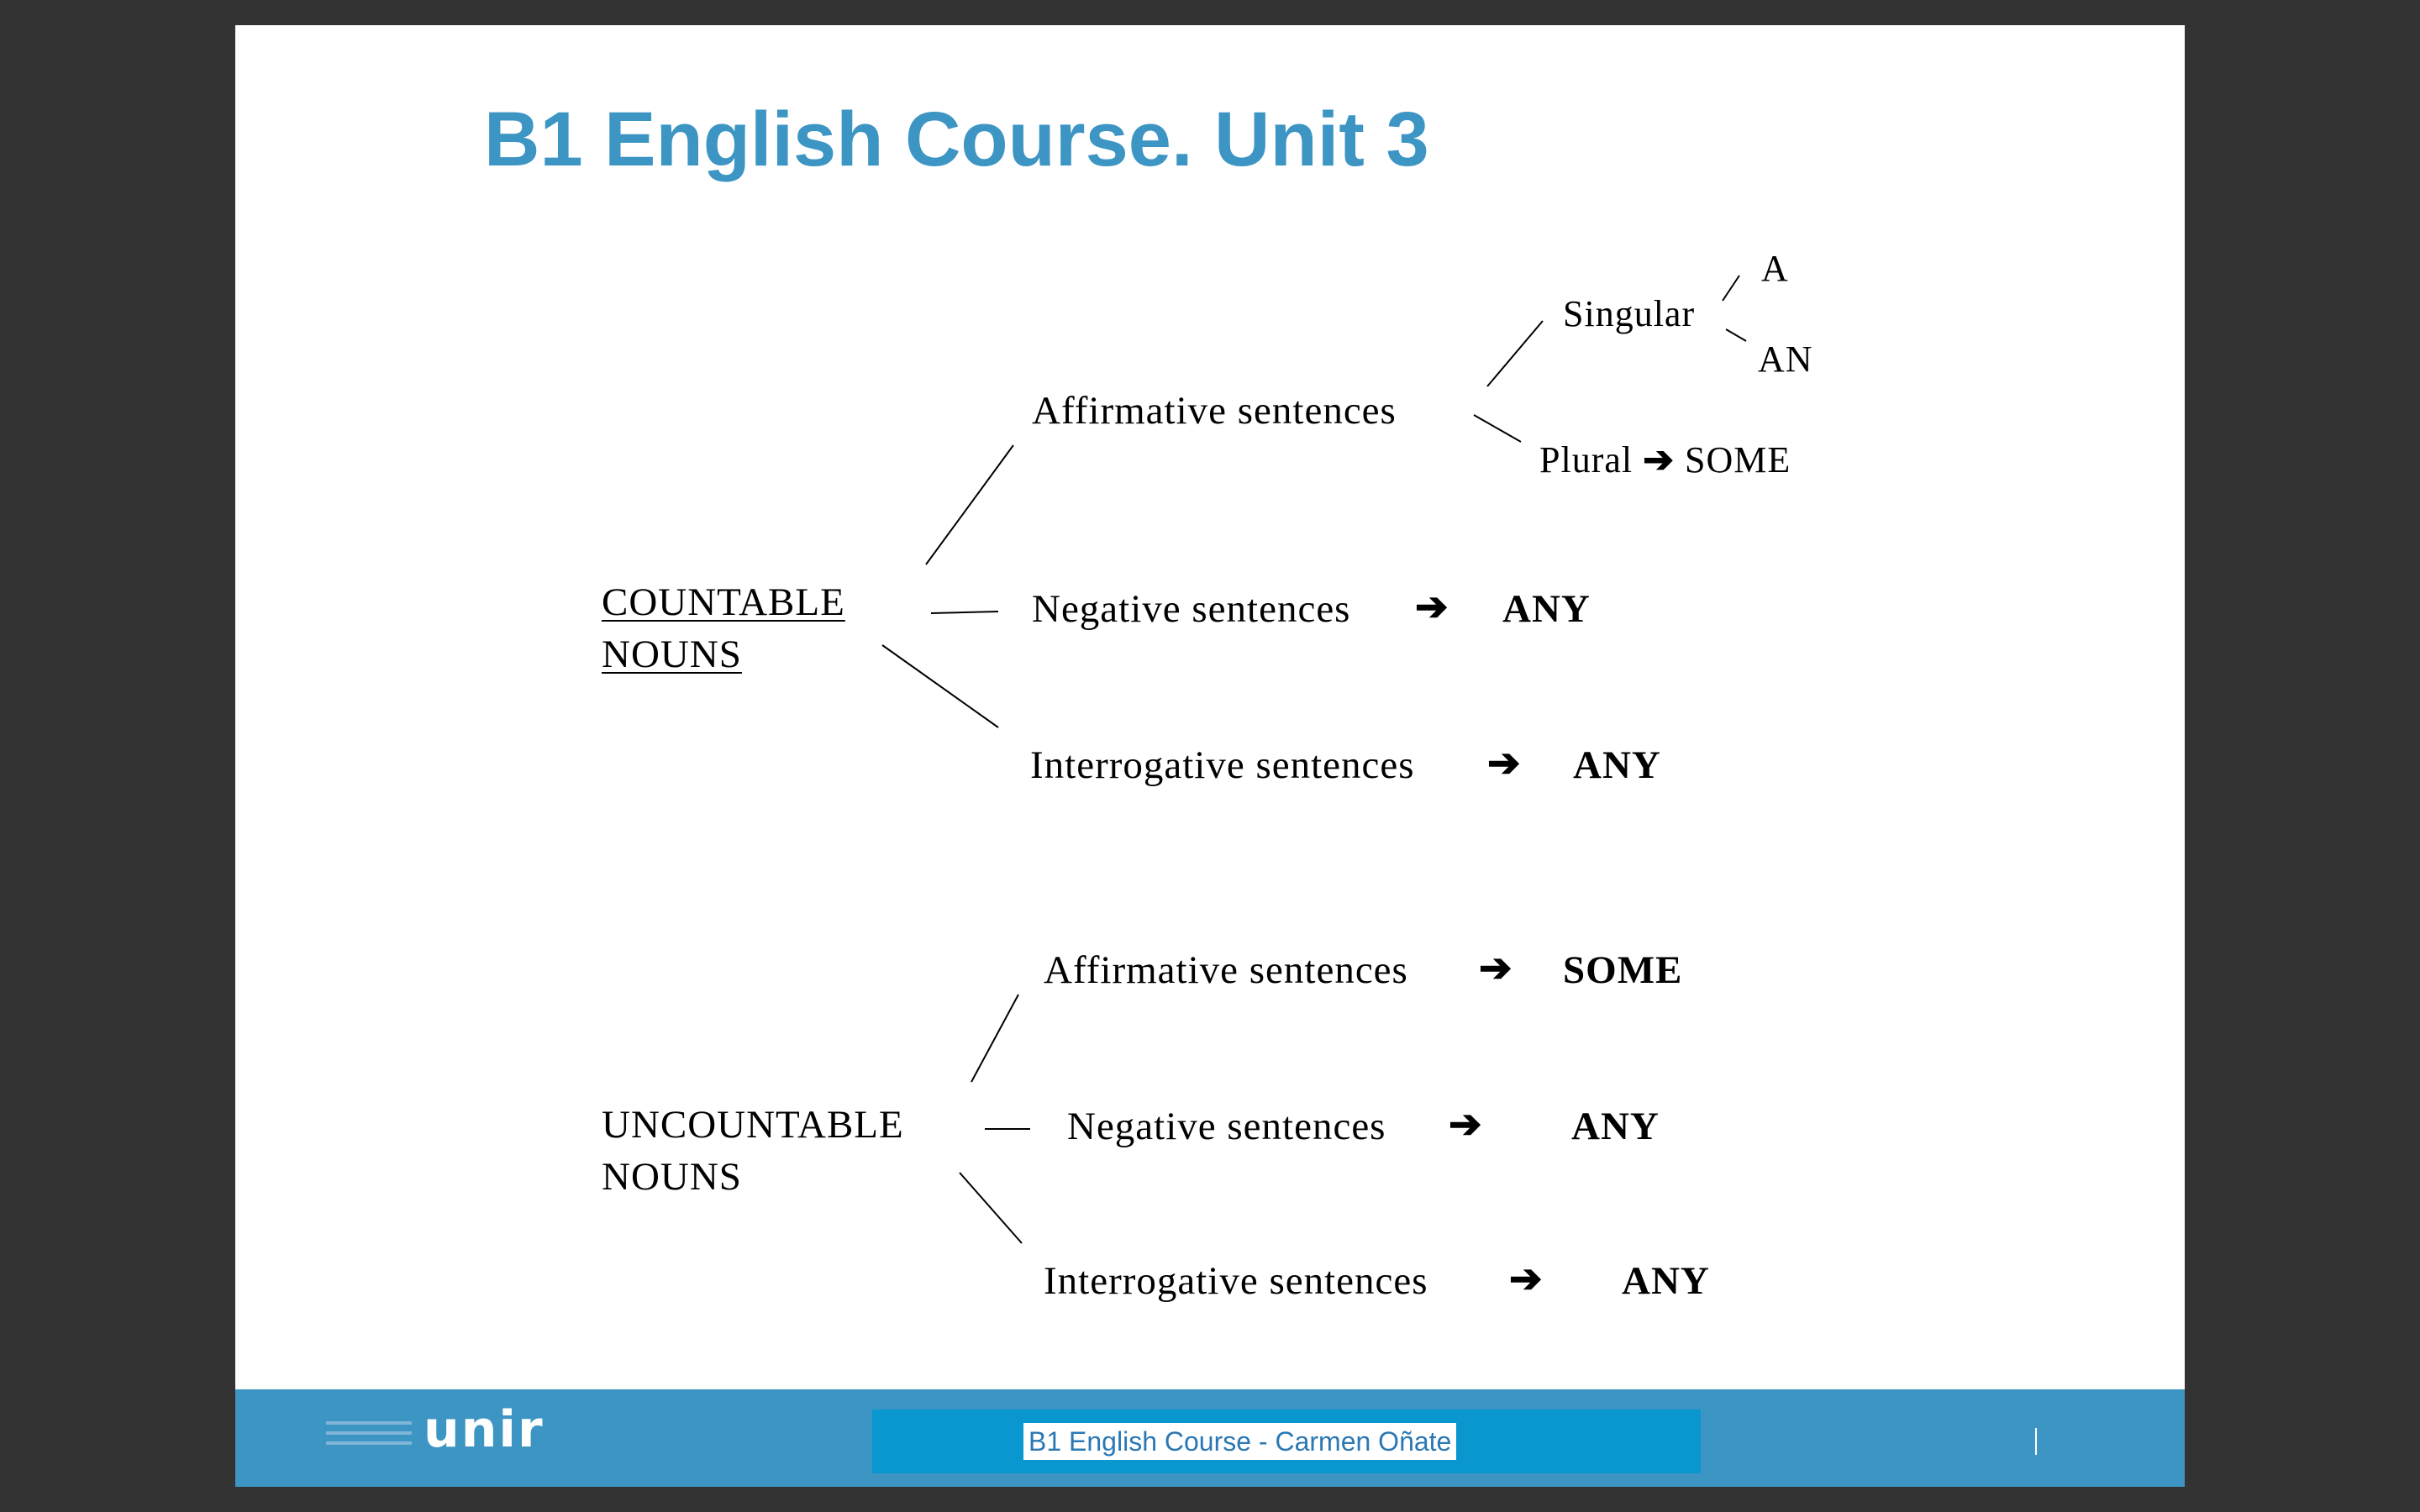  What do you see at coordinates (940, 686) in the screenshot?
I see `connector-countable-interrogative` at bounding box center [940, 686].